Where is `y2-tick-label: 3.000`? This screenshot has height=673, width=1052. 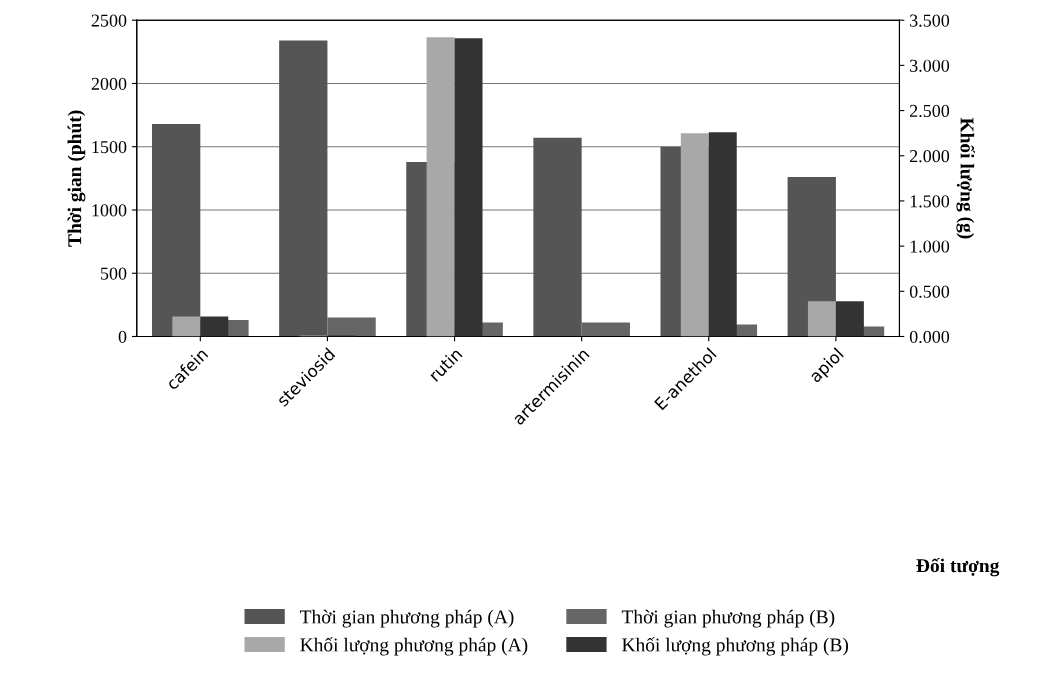 y2-tick-label: 3.000 is located at coordinates (930, 65).